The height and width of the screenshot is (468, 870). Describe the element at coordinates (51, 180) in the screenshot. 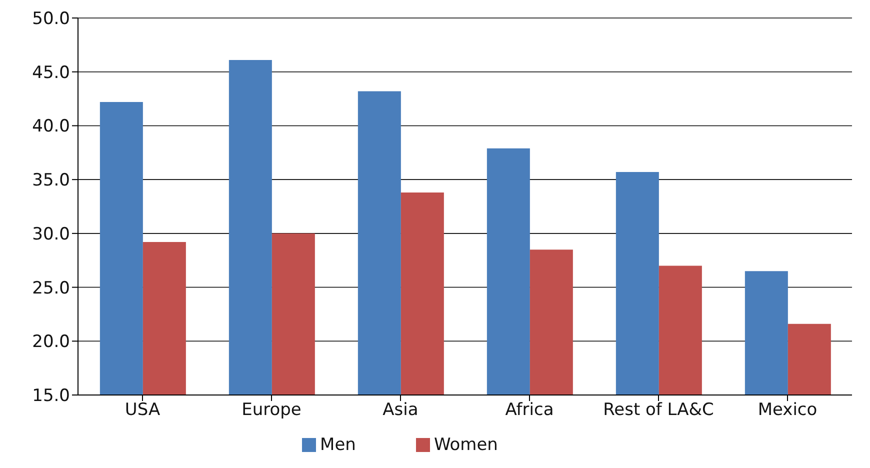

I see `y-tick-label: 35.0` at that location.